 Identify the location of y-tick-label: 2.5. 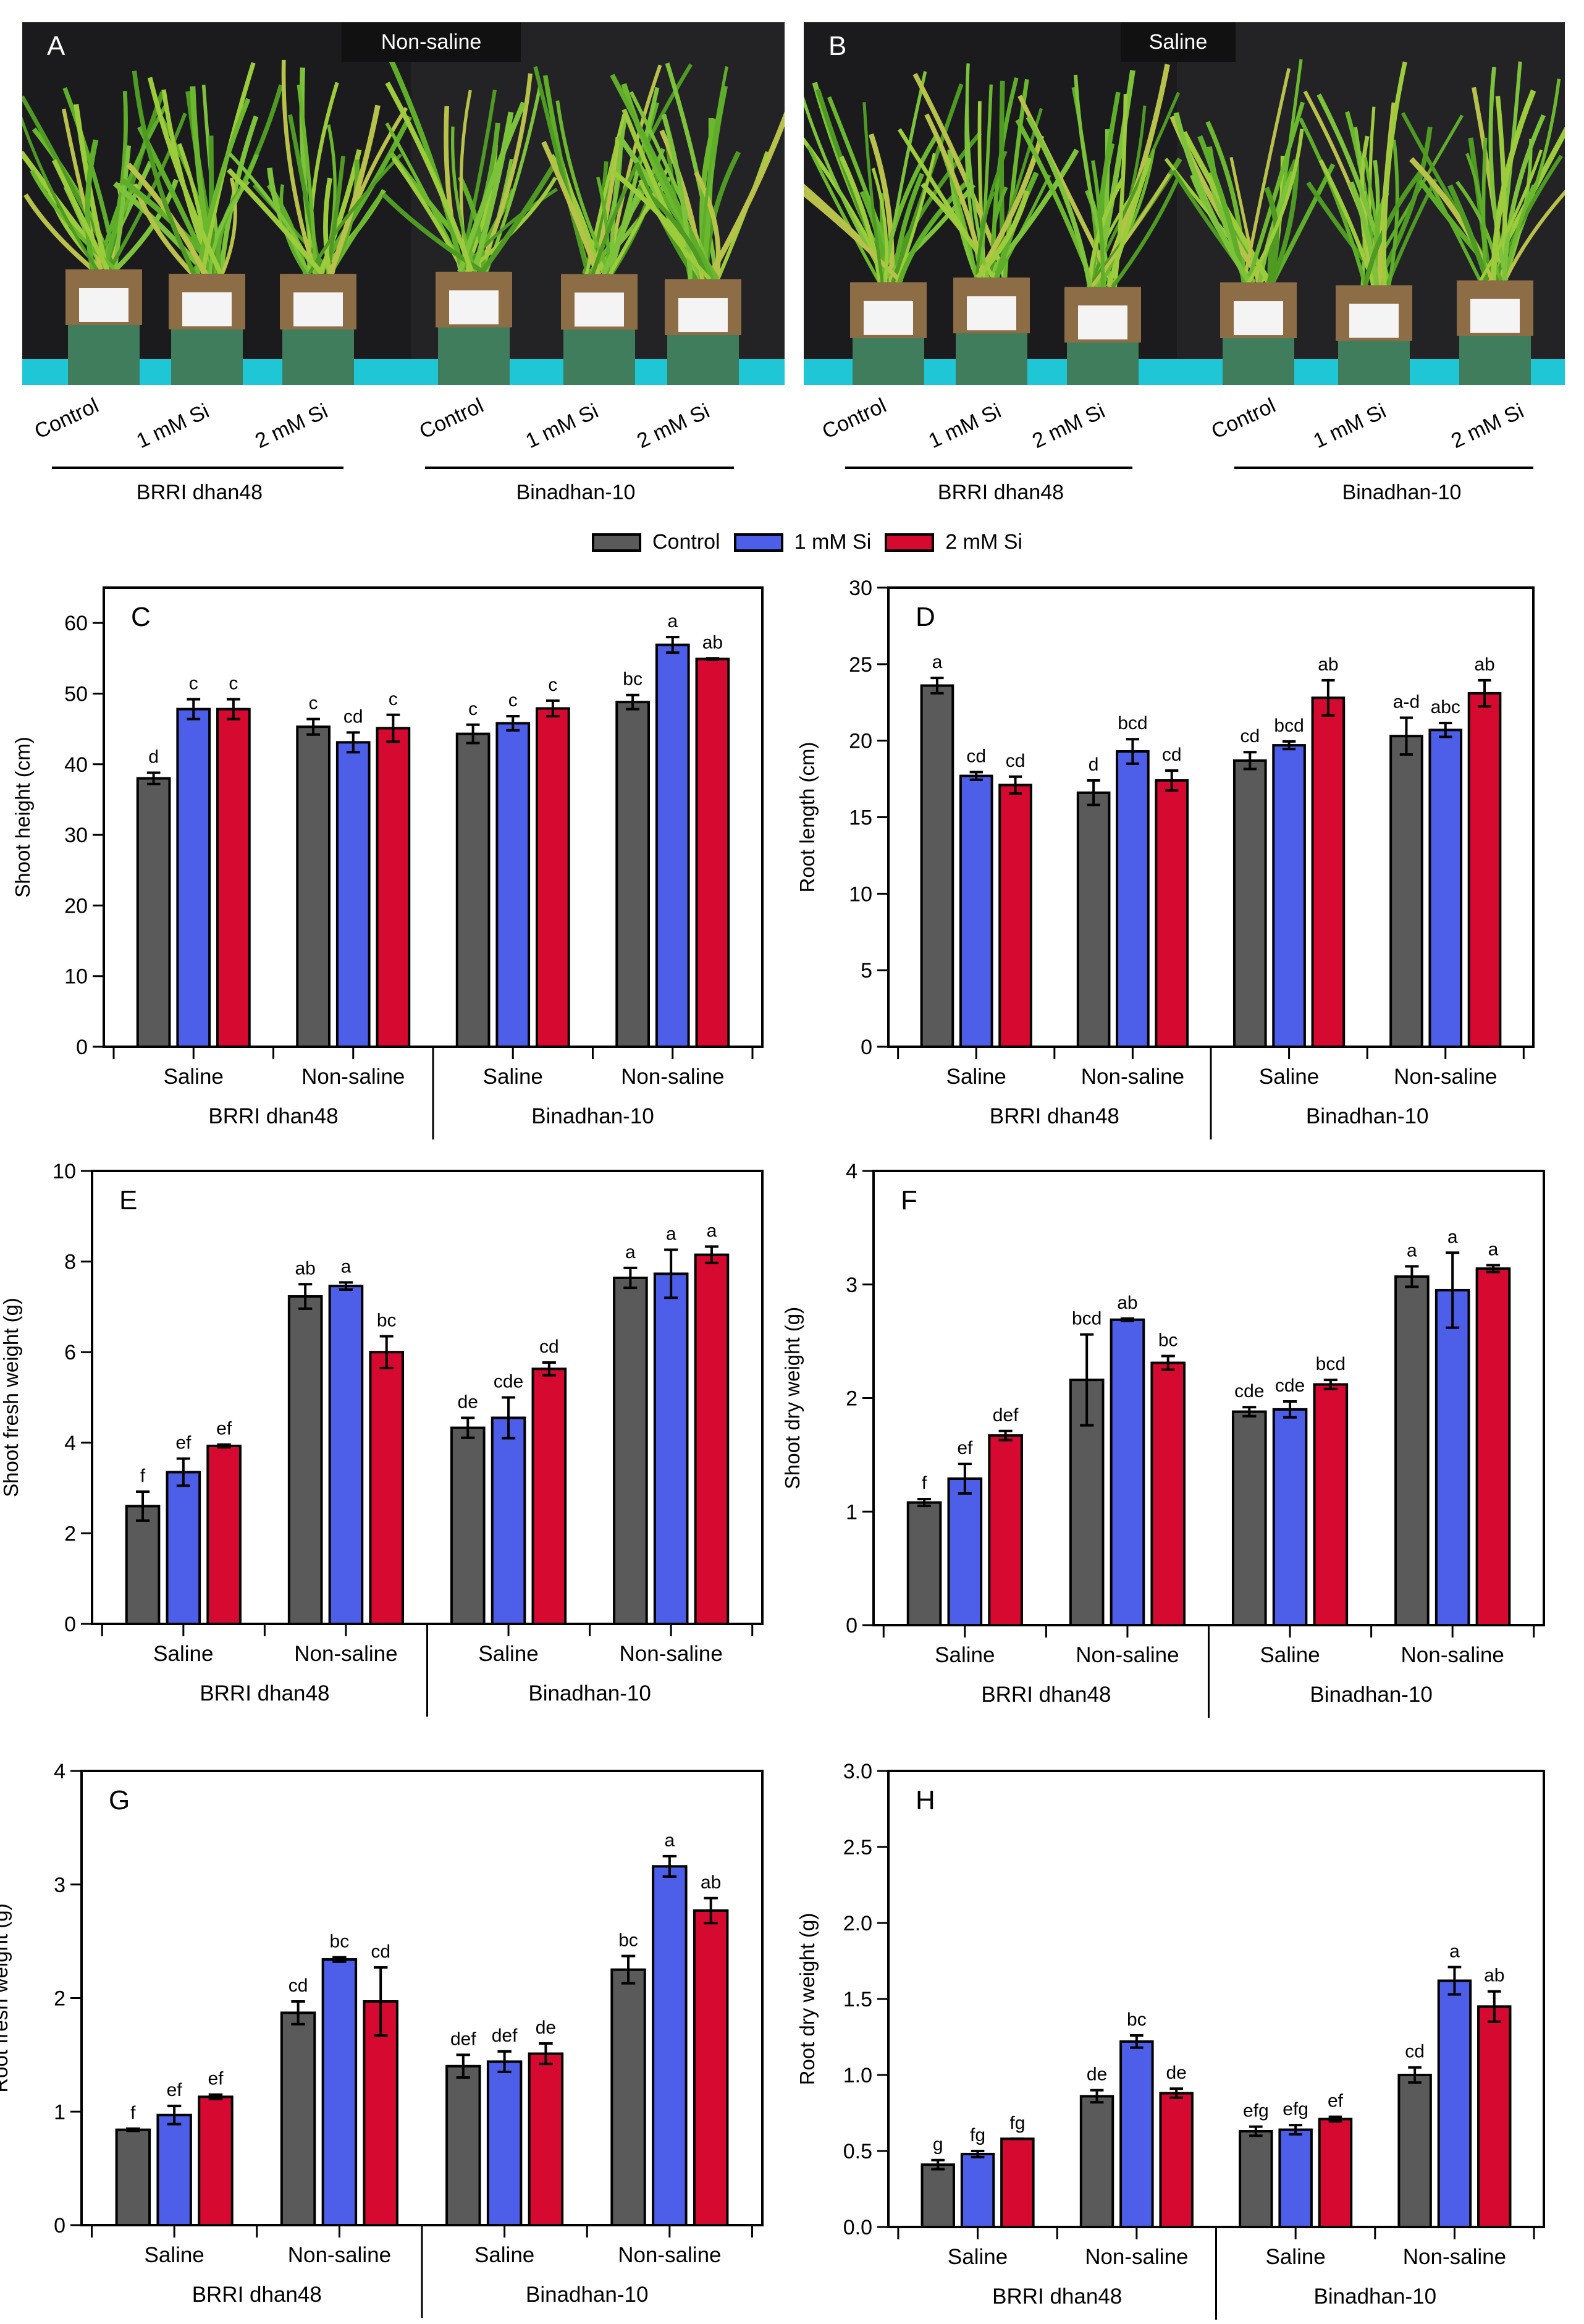
(857, 1847).